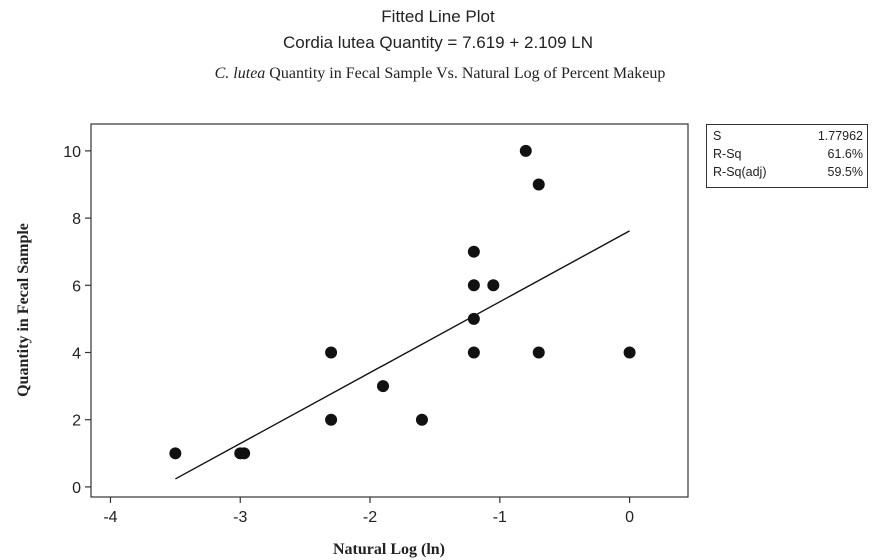 This screenshot has height=560, width=872. Describe the element at coordinates (438, 16) in the screenshot. I see `chart-title: Fitted Line Plot` at that location.